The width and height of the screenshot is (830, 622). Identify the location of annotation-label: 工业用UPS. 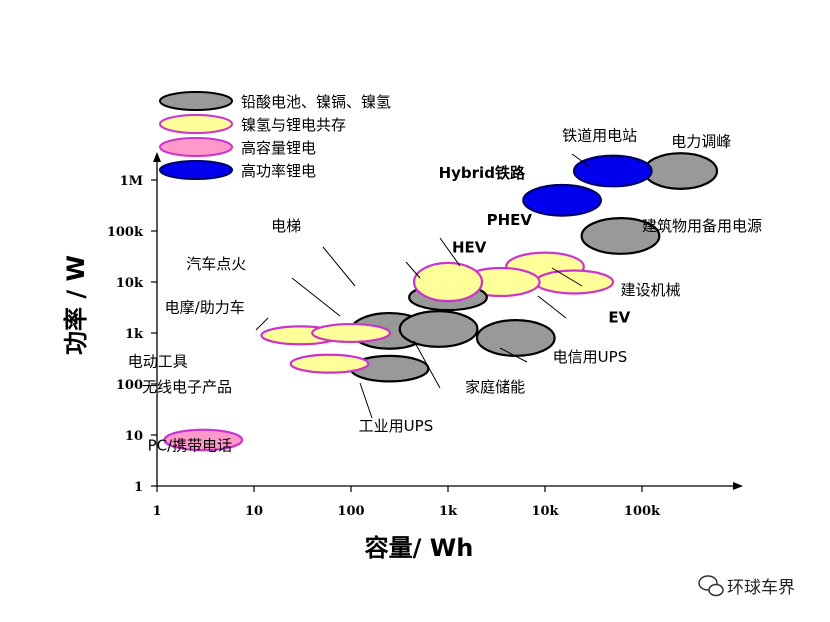
(396, 426).